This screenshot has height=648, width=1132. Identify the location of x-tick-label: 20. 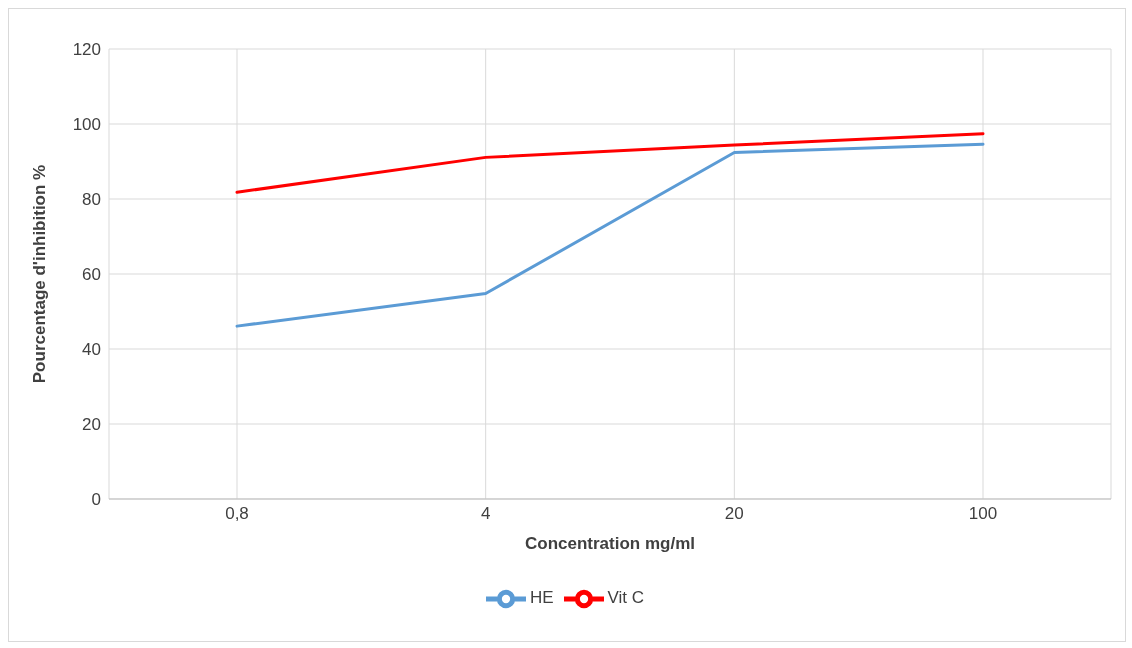
(734, 514).